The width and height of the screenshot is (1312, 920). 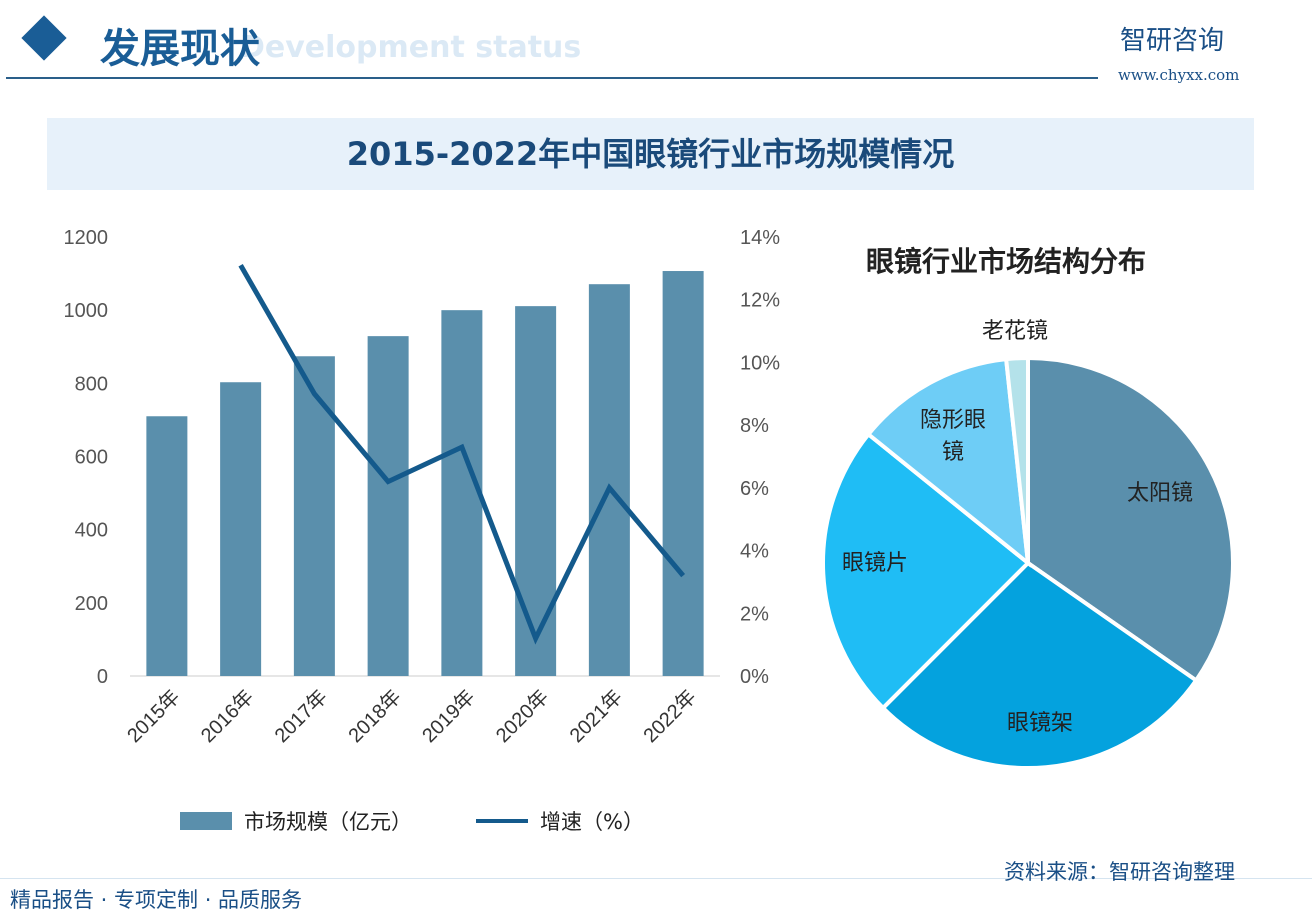 I want to click on pie-label: 隐形眼镜, so click(x=952, y=435).